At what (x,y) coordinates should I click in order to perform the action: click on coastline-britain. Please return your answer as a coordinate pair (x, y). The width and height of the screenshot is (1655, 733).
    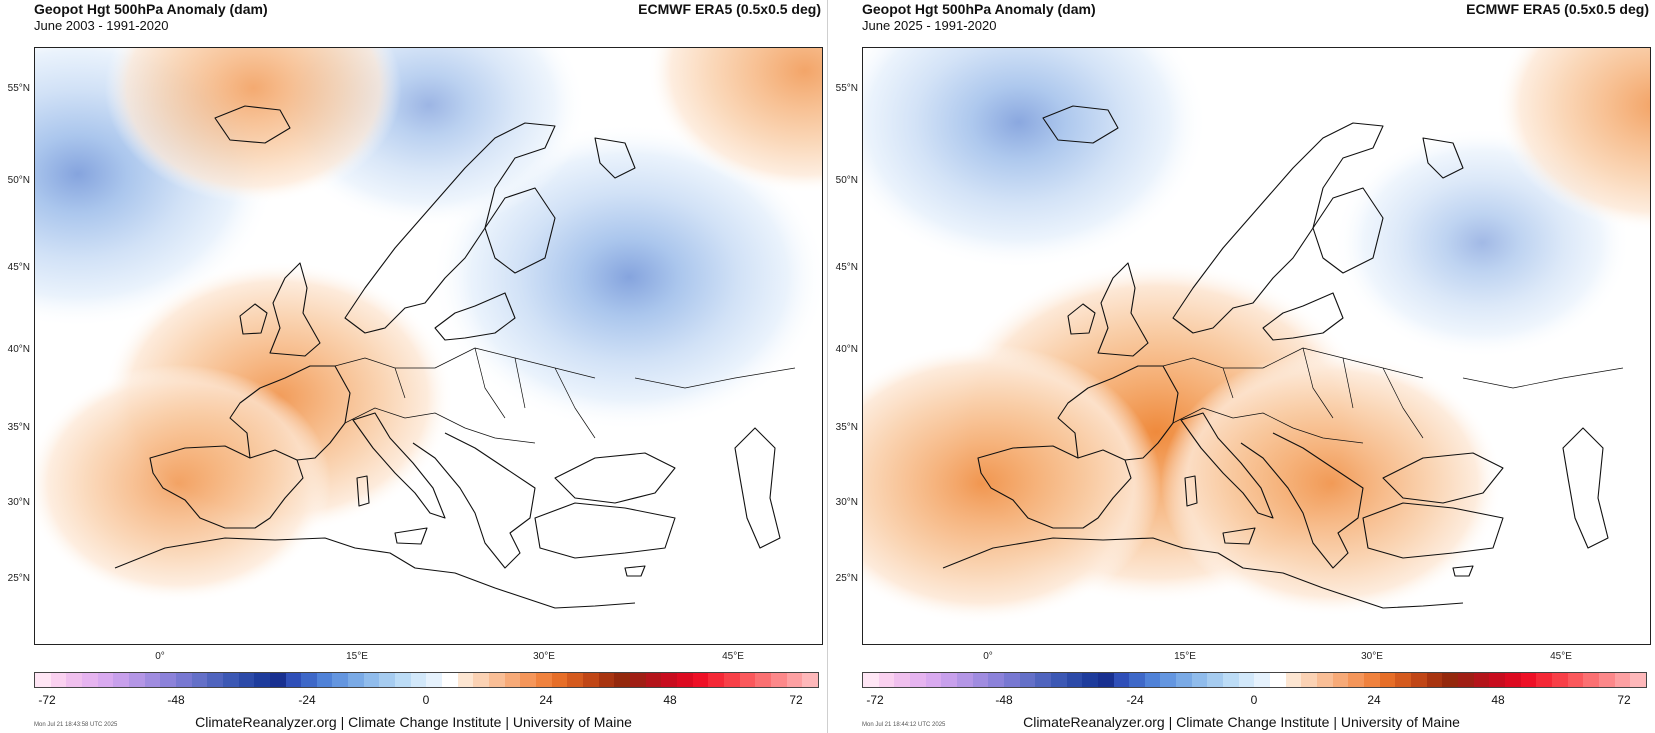
    Looking at the image, I should click on (1123, 309).